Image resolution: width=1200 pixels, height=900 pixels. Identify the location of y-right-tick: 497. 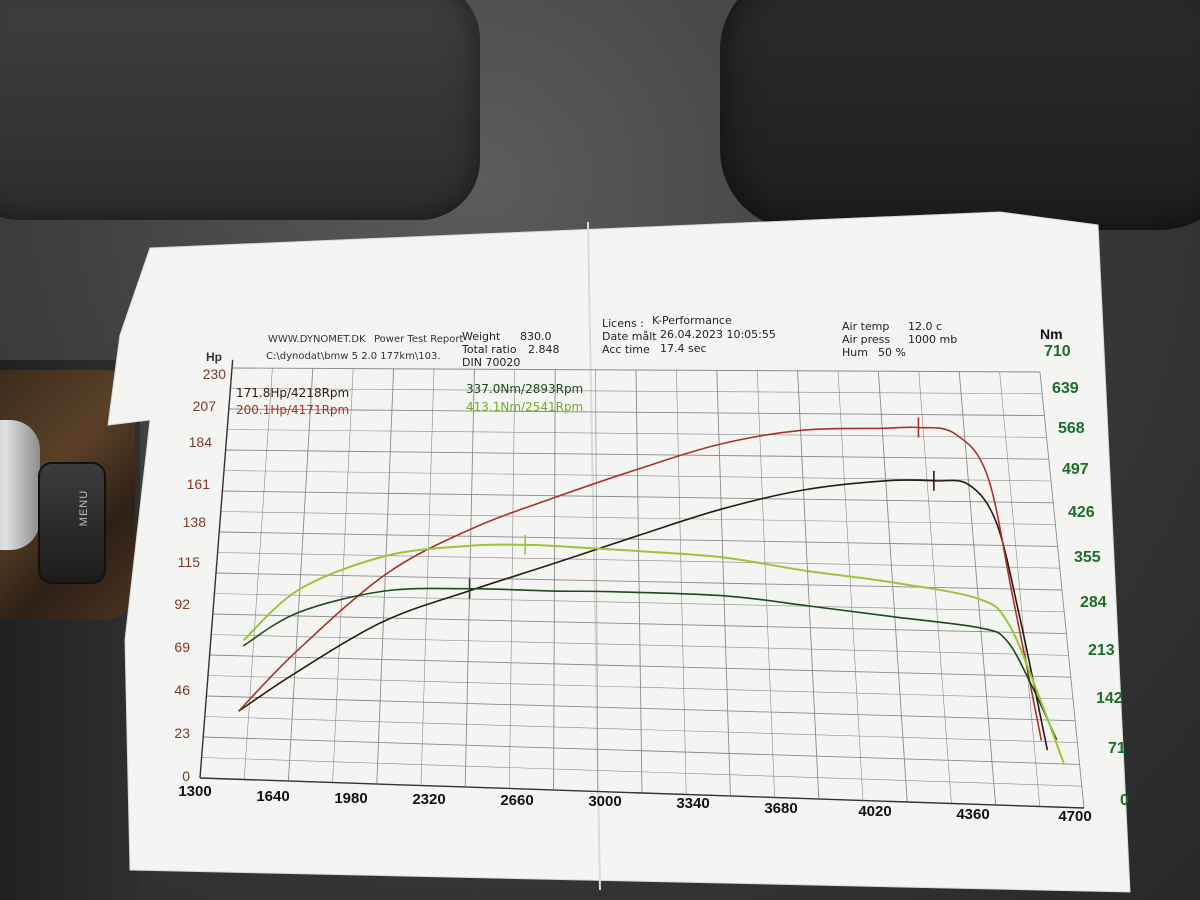
(1075, 469).